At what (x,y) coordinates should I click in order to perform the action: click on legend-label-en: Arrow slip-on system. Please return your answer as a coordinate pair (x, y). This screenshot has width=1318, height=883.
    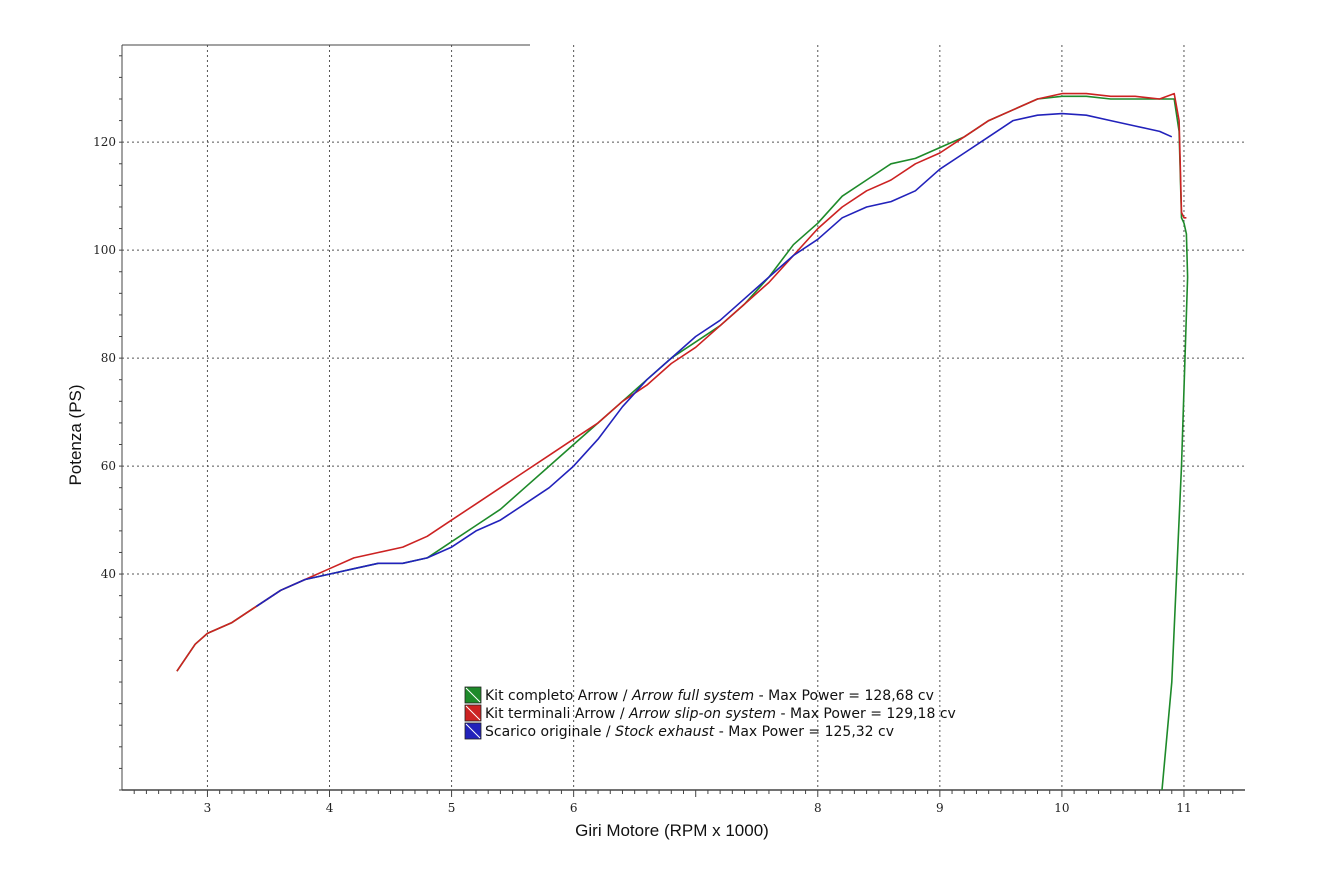
    Looking at the image, I should click on (702, 714).